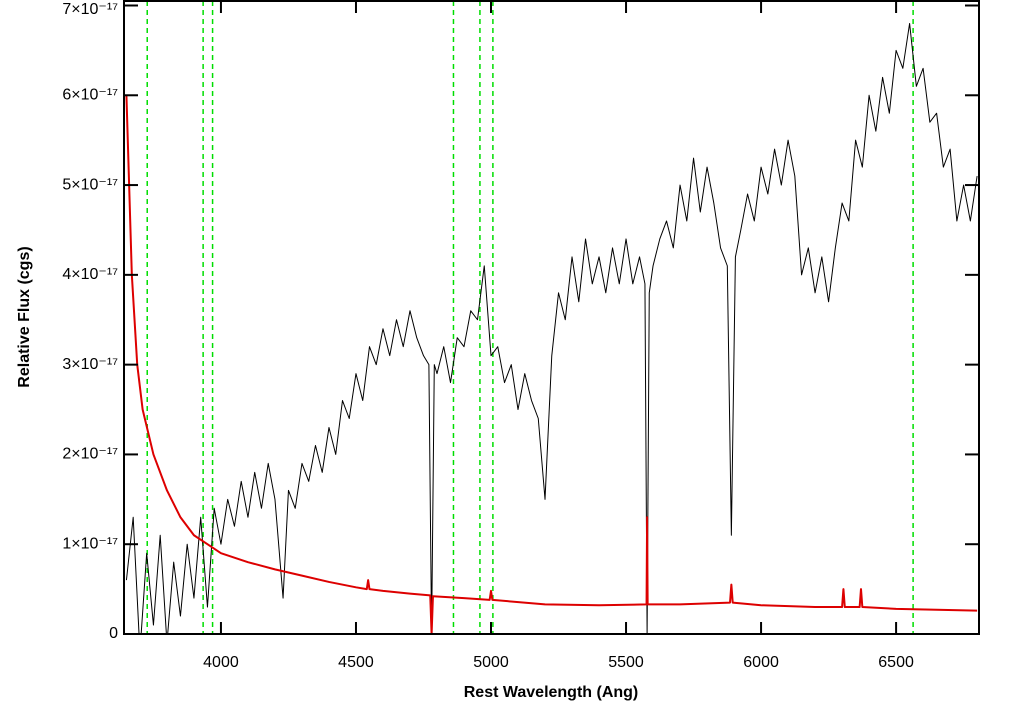 Image resolution: width=1020 pixels, height=711 pixels. Describe the element at coordinates (491, 662) in the screenshot. I see `x-tick-label: 5000` at that location.